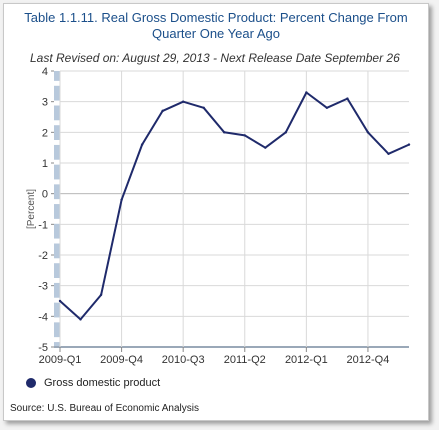  What do you see at coordinates (57, 209) in the screenshot?
I see `y-axis-band` at bounding box center [57, 209].